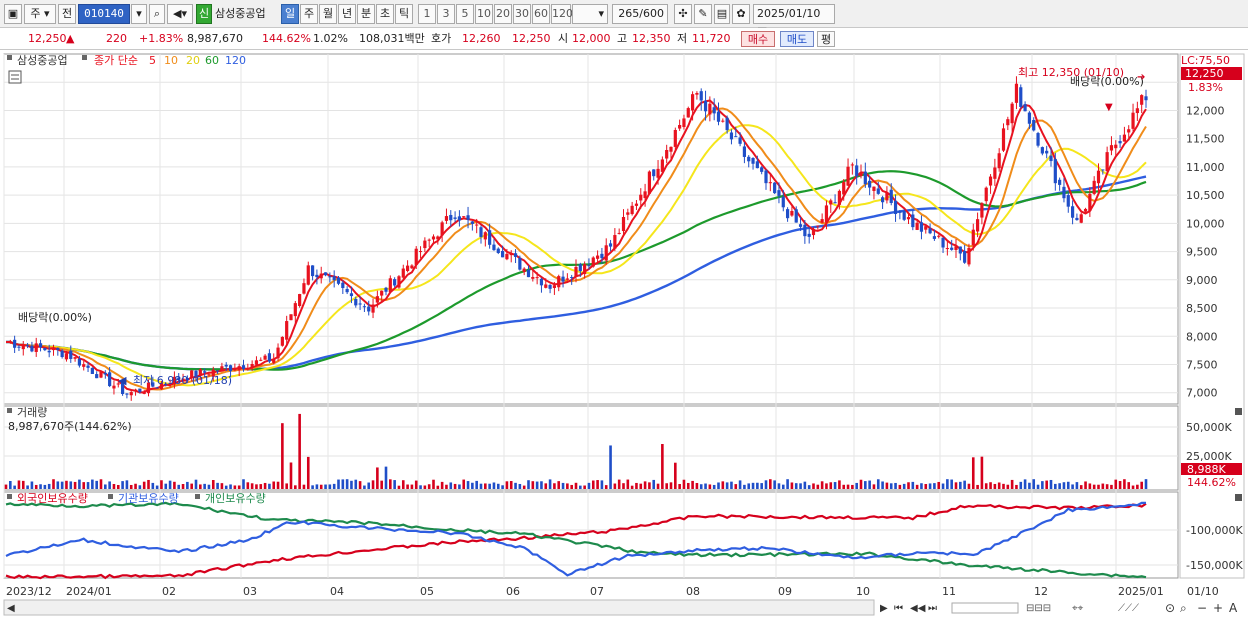 Image resolution: width=1248 pixels, height=621 pixels. I want to click on draw-icon: ✎, so click(703, 14).